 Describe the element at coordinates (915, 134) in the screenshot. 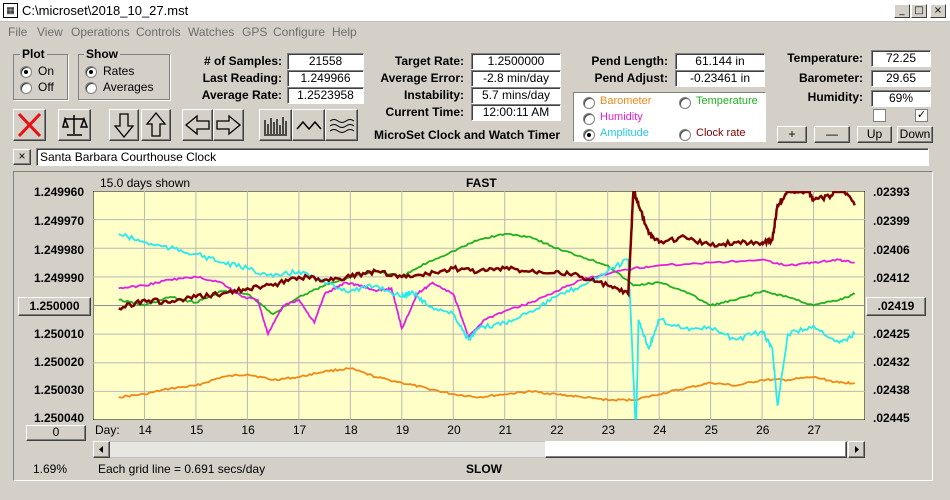

I see `down-button: Down` at that location.